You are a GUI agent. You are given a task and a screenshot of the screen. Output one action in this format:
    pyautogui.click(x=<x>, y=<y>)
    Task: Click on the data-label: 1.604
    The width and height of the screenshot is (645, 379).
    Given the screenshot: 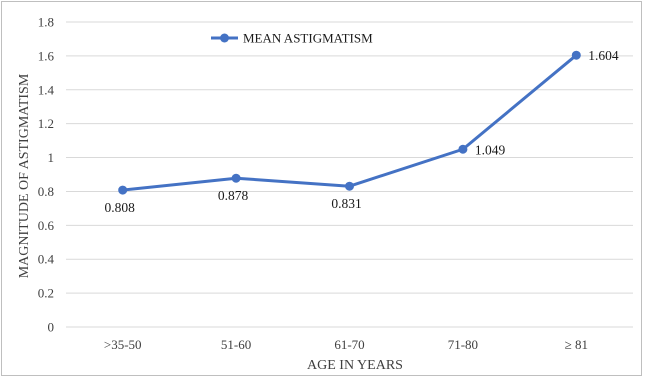 What is the action you would take?
    pyautogui.click(x=603, y=55)
    